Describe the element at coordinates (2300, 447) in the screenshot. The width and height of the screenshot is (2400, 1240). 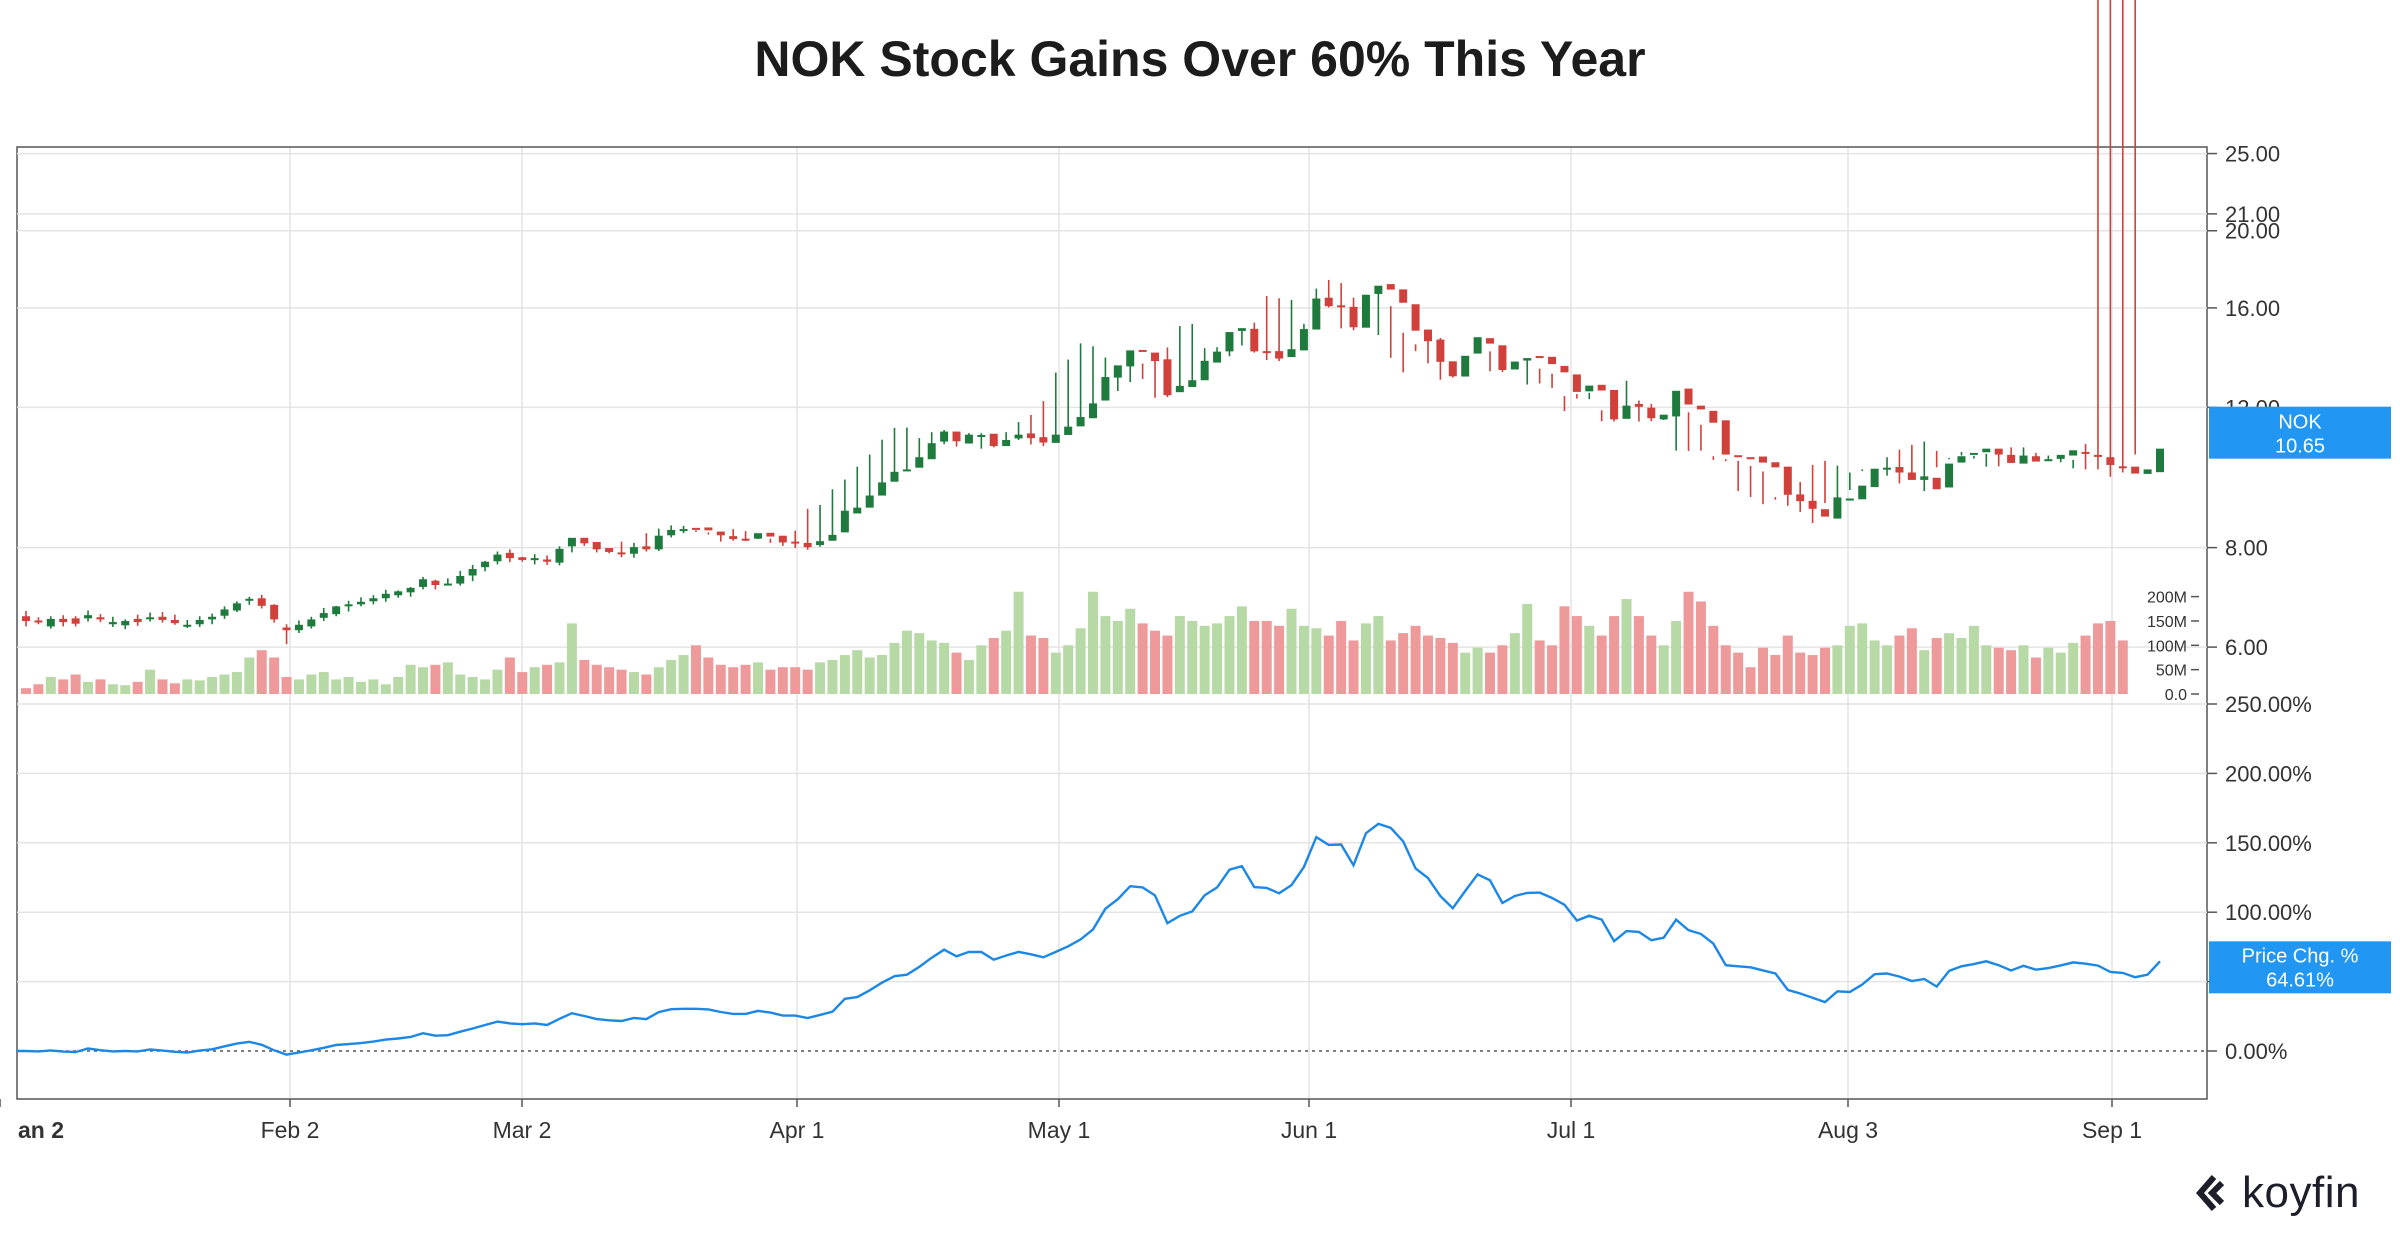
I see `nok-badge-value: 10.65` at that location.